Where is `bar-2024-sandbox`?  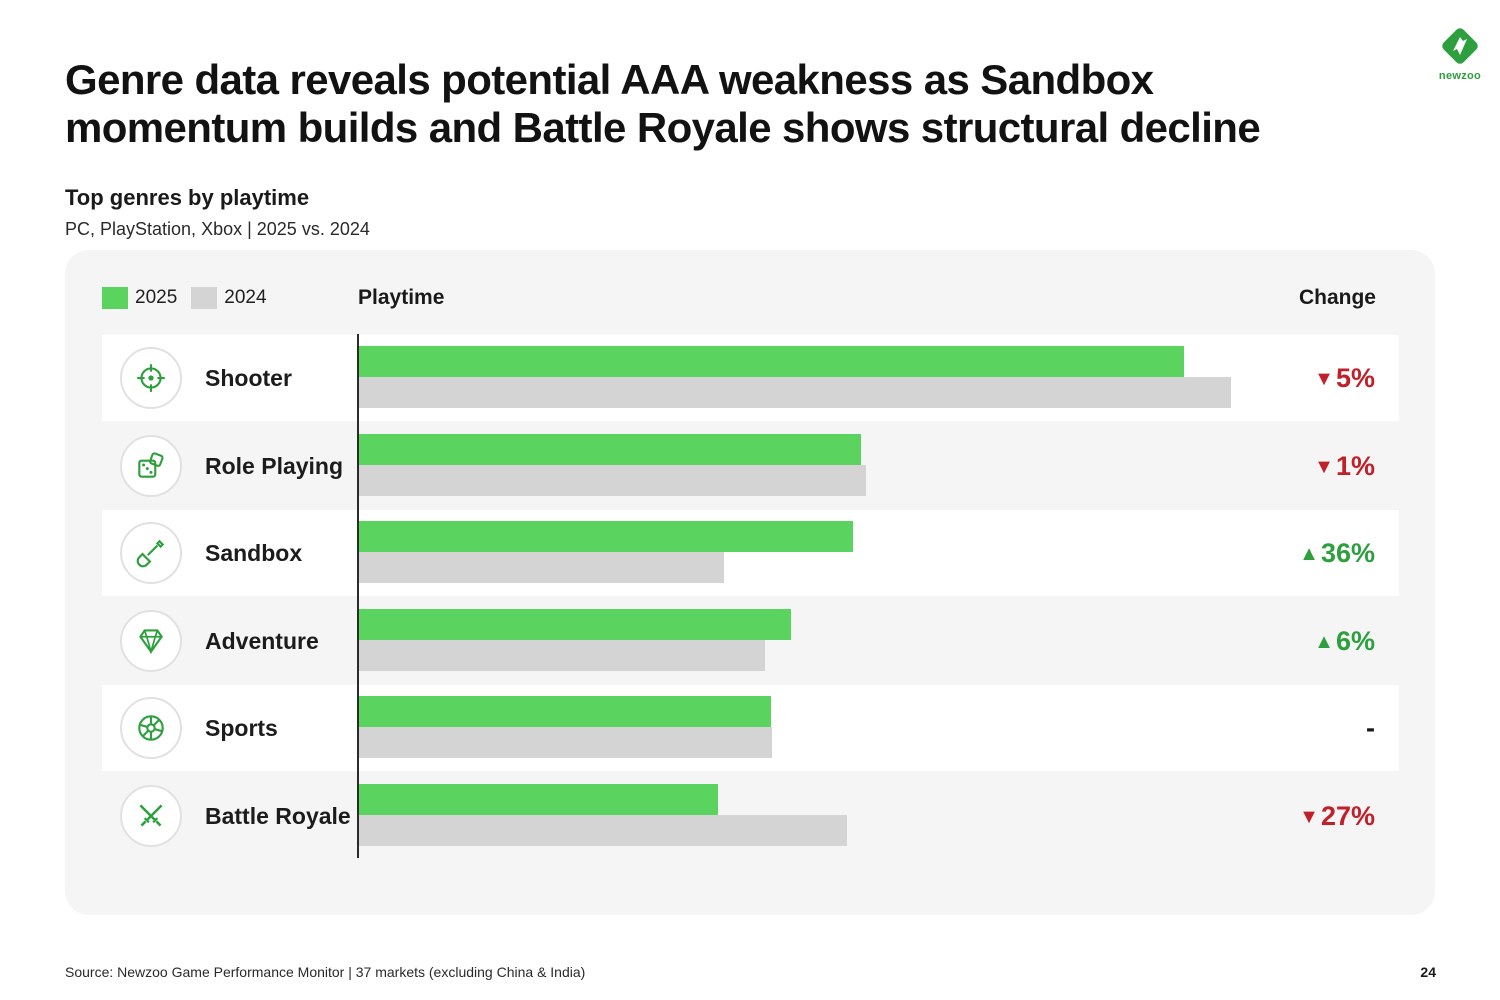 bar-2024-sandbox is located at coordinates (542, 567).